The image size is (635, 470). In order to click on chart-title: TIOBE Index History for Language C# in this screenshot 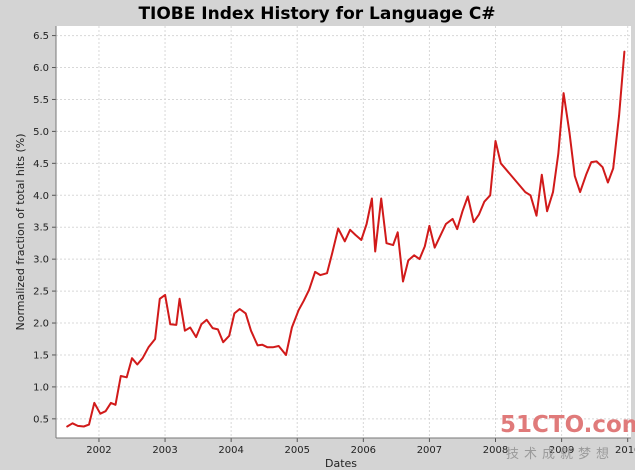, I will do `click(316, 14)`.